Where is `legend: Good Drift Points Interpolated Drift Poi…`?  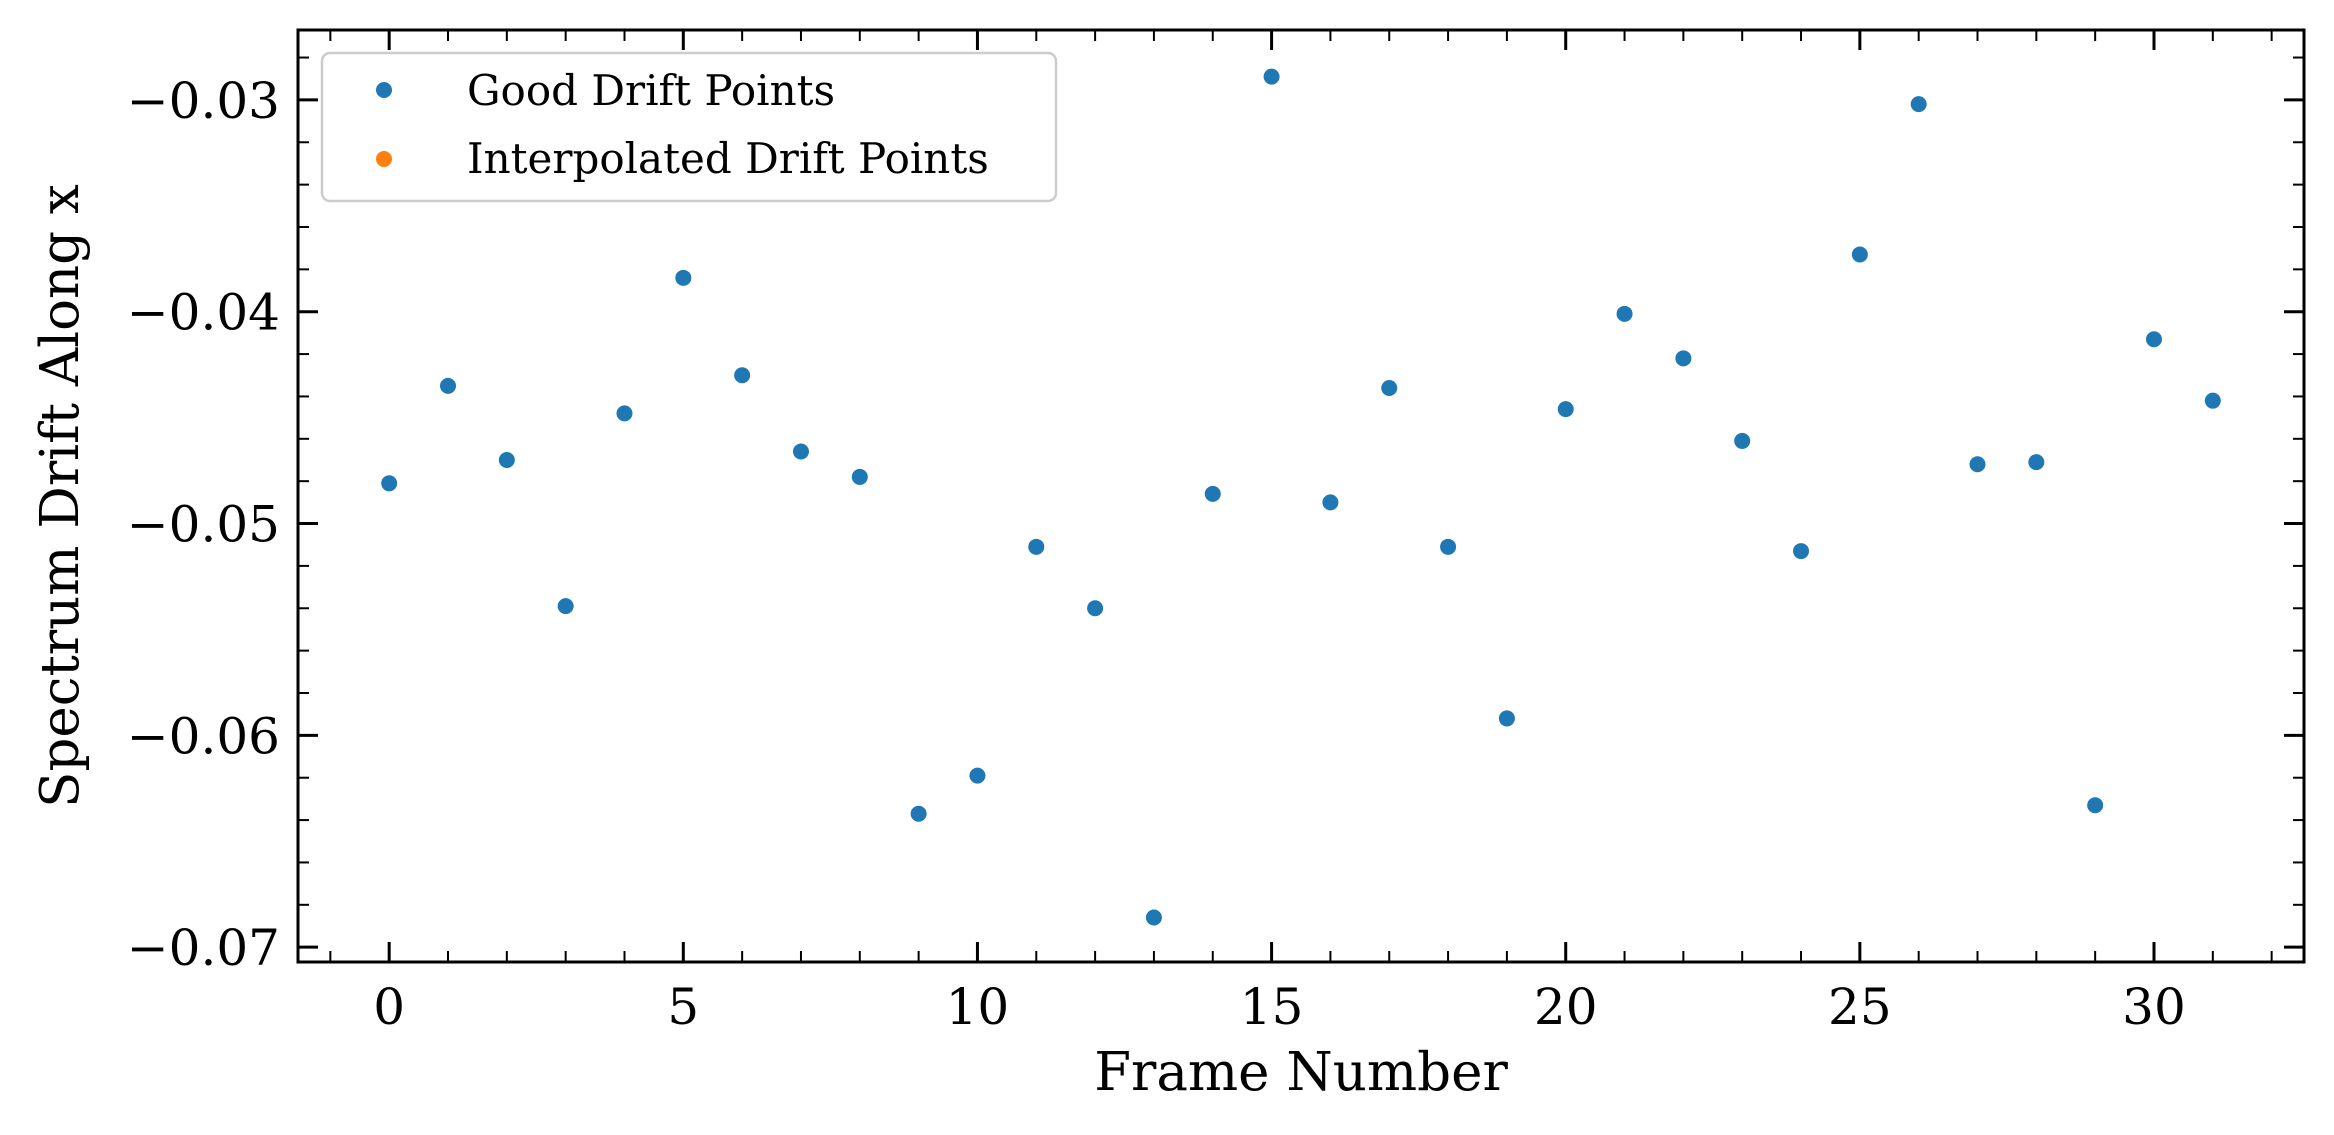 legend: Good Drift Points Interpolated Drift Poi… is located at coordinates (689, 127).